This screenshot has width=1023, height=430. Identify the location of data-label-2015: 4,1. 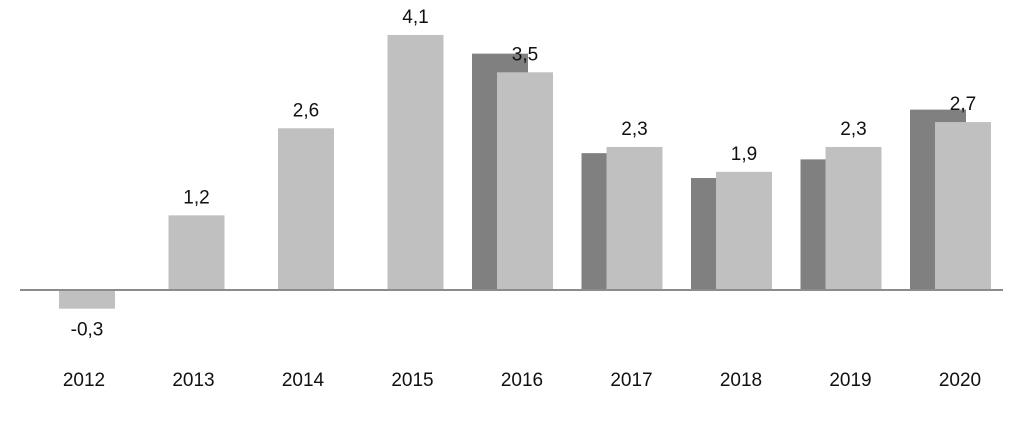
(415, 17).